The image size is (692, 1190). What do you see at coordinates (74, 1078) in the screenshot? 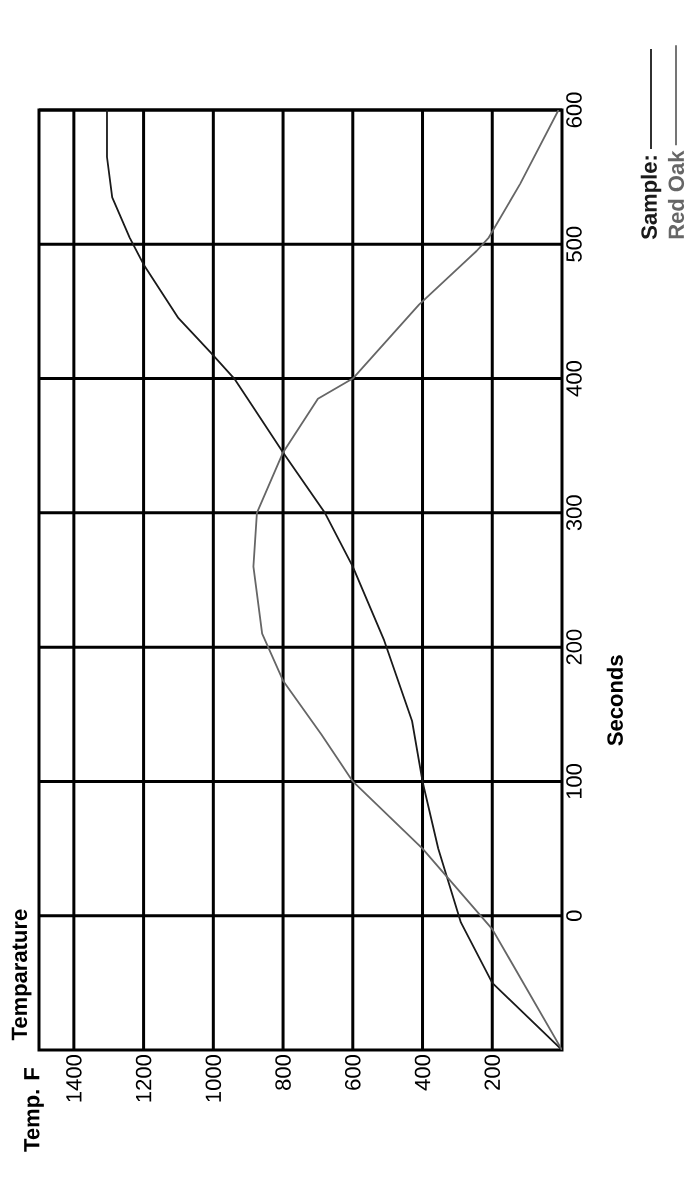
I see `x-tick-label: 1400` at bounding box center [74, 1078].